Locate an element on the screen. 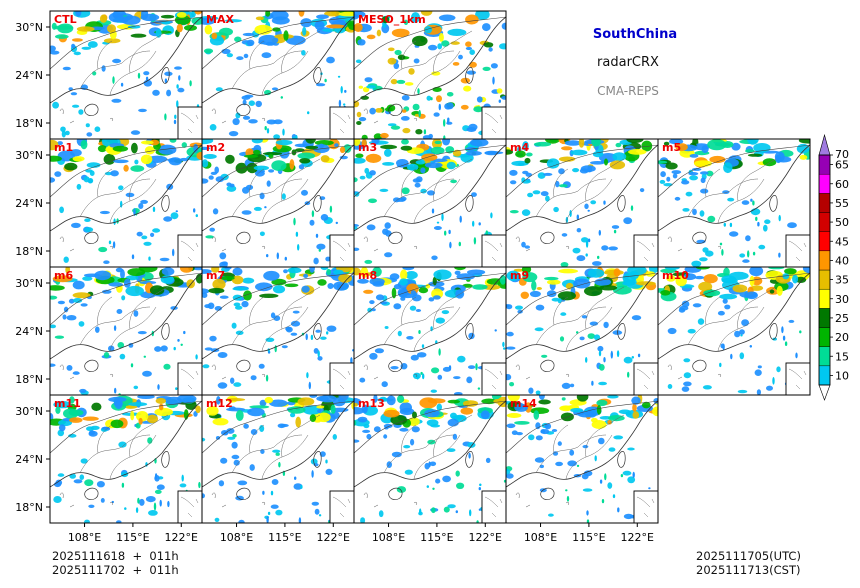 This screenshot has height=588, width=860. colorbar-tick-label: 20 is located at coordinates (842, 337).